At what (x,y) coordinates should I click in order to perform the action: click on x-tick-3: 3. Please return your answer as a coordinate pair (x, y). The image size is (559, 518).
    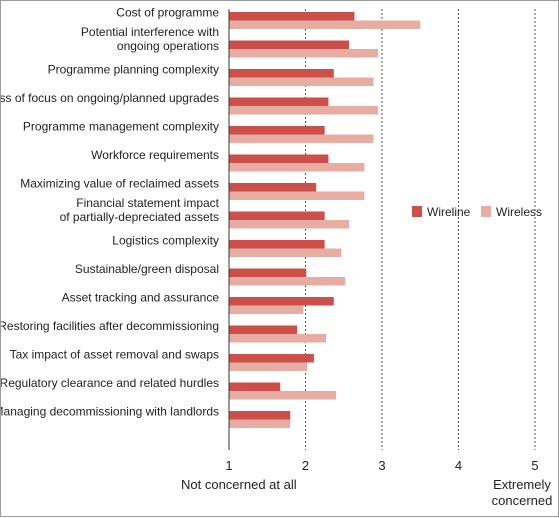
    Looking at the image, I should click on (381, 465).